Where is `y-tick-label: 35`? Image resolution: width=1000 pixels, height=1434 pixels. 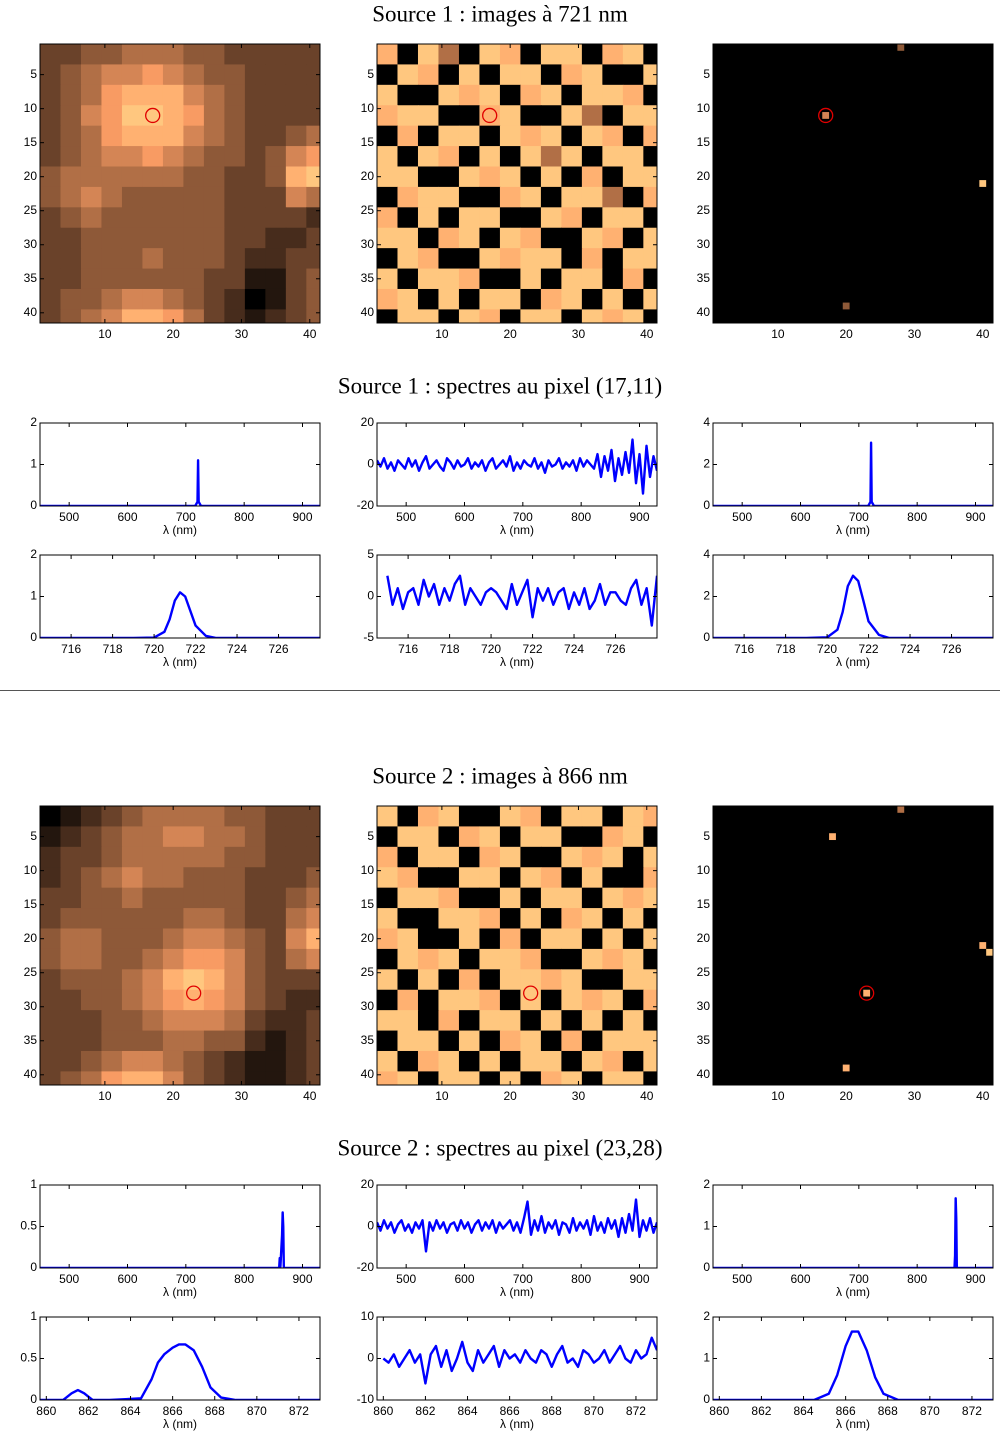 y-tick-label: 35 is located at coordinates (31, 1040).